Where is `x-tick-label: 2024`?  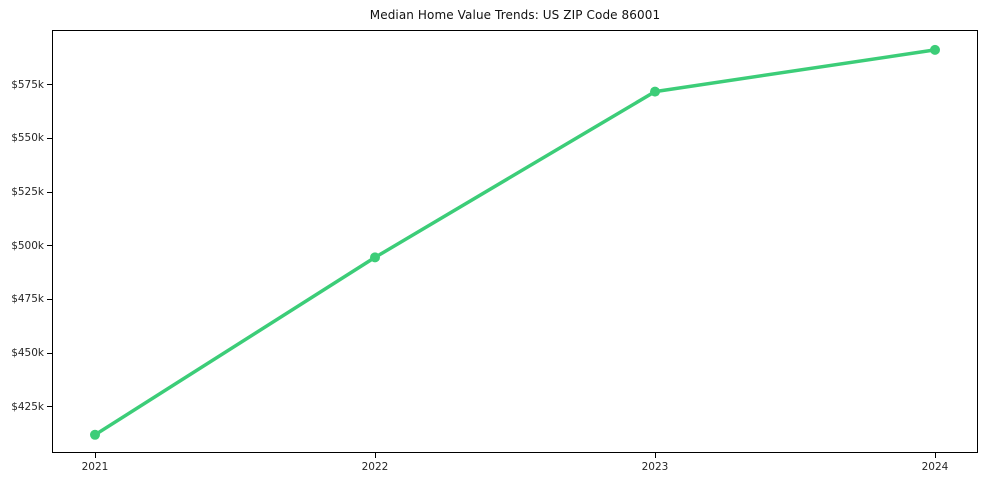 x-tick-label: 2024 is located at coordinates (935, 467).